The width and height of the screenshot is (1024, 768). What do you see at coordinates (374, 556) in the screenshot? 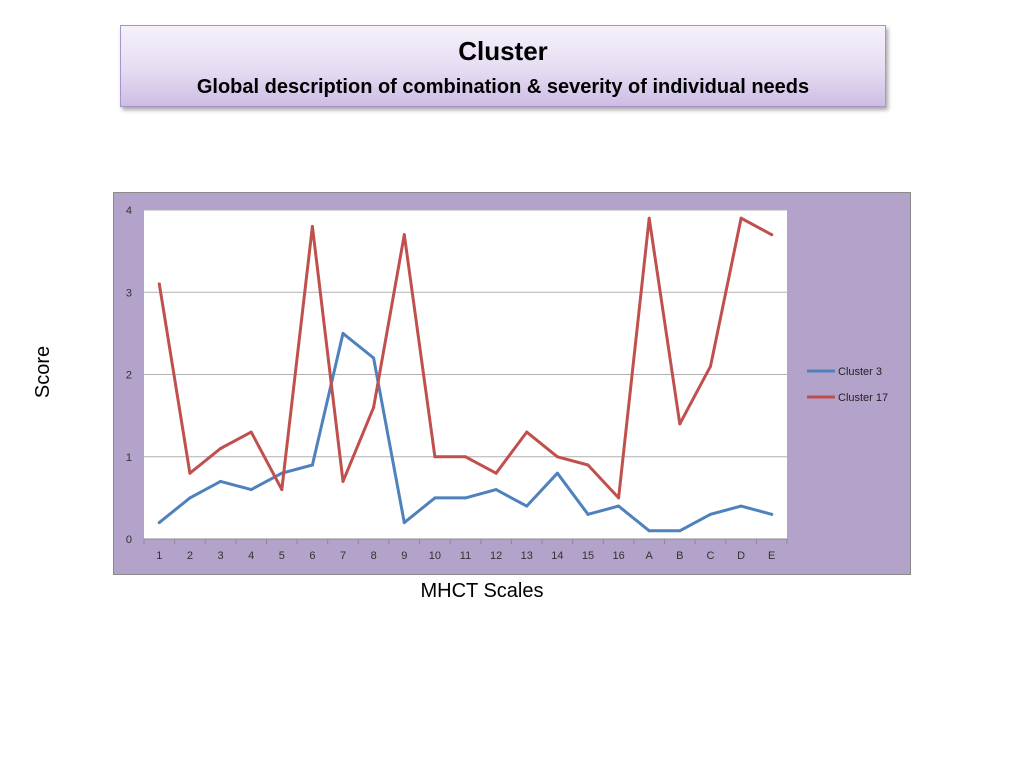
I see `x-tick-label: 8` at bounding box center [374, 556].